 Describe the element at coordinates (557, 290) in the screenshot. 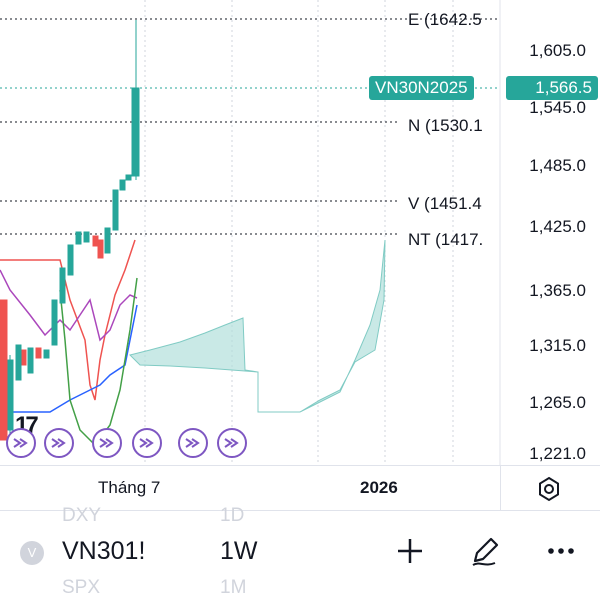

I see `price-tick: 1,365.0` at that location.